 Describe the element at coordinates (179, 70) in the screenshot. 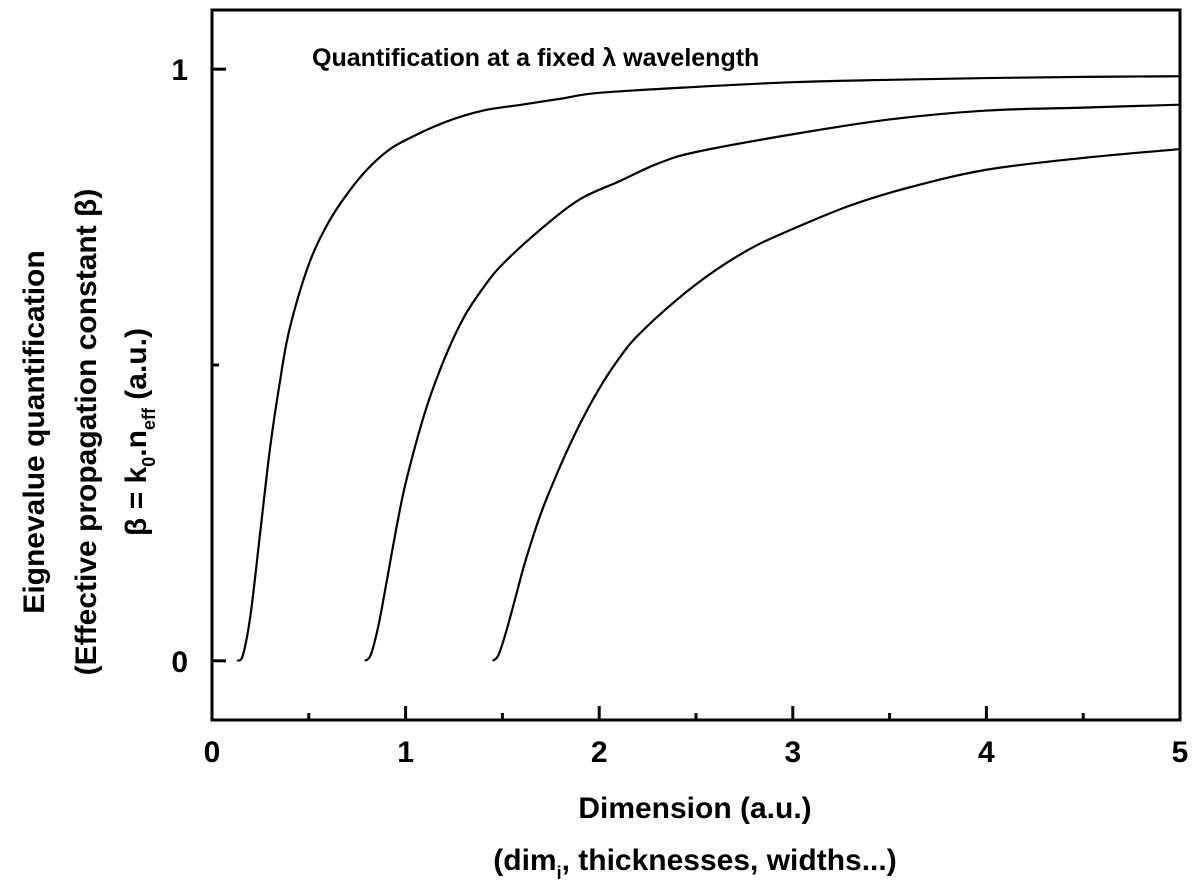

I see `y-tick-label: 1` at that location.